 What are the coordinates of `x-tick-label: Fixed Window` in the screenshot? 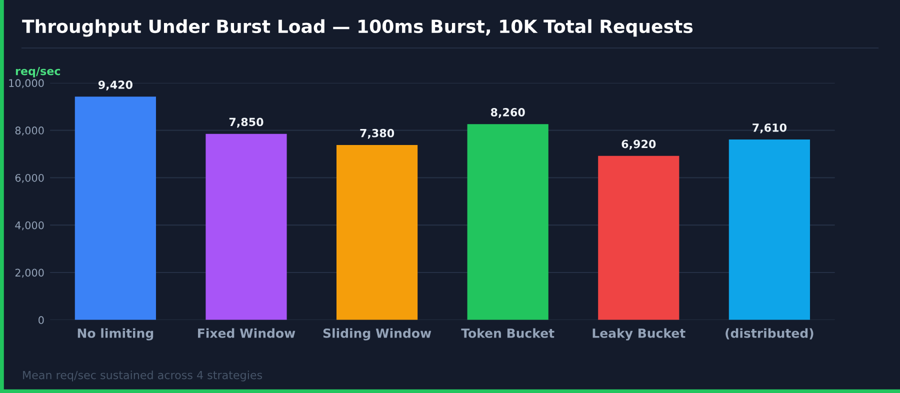 It's located at (247, 333).